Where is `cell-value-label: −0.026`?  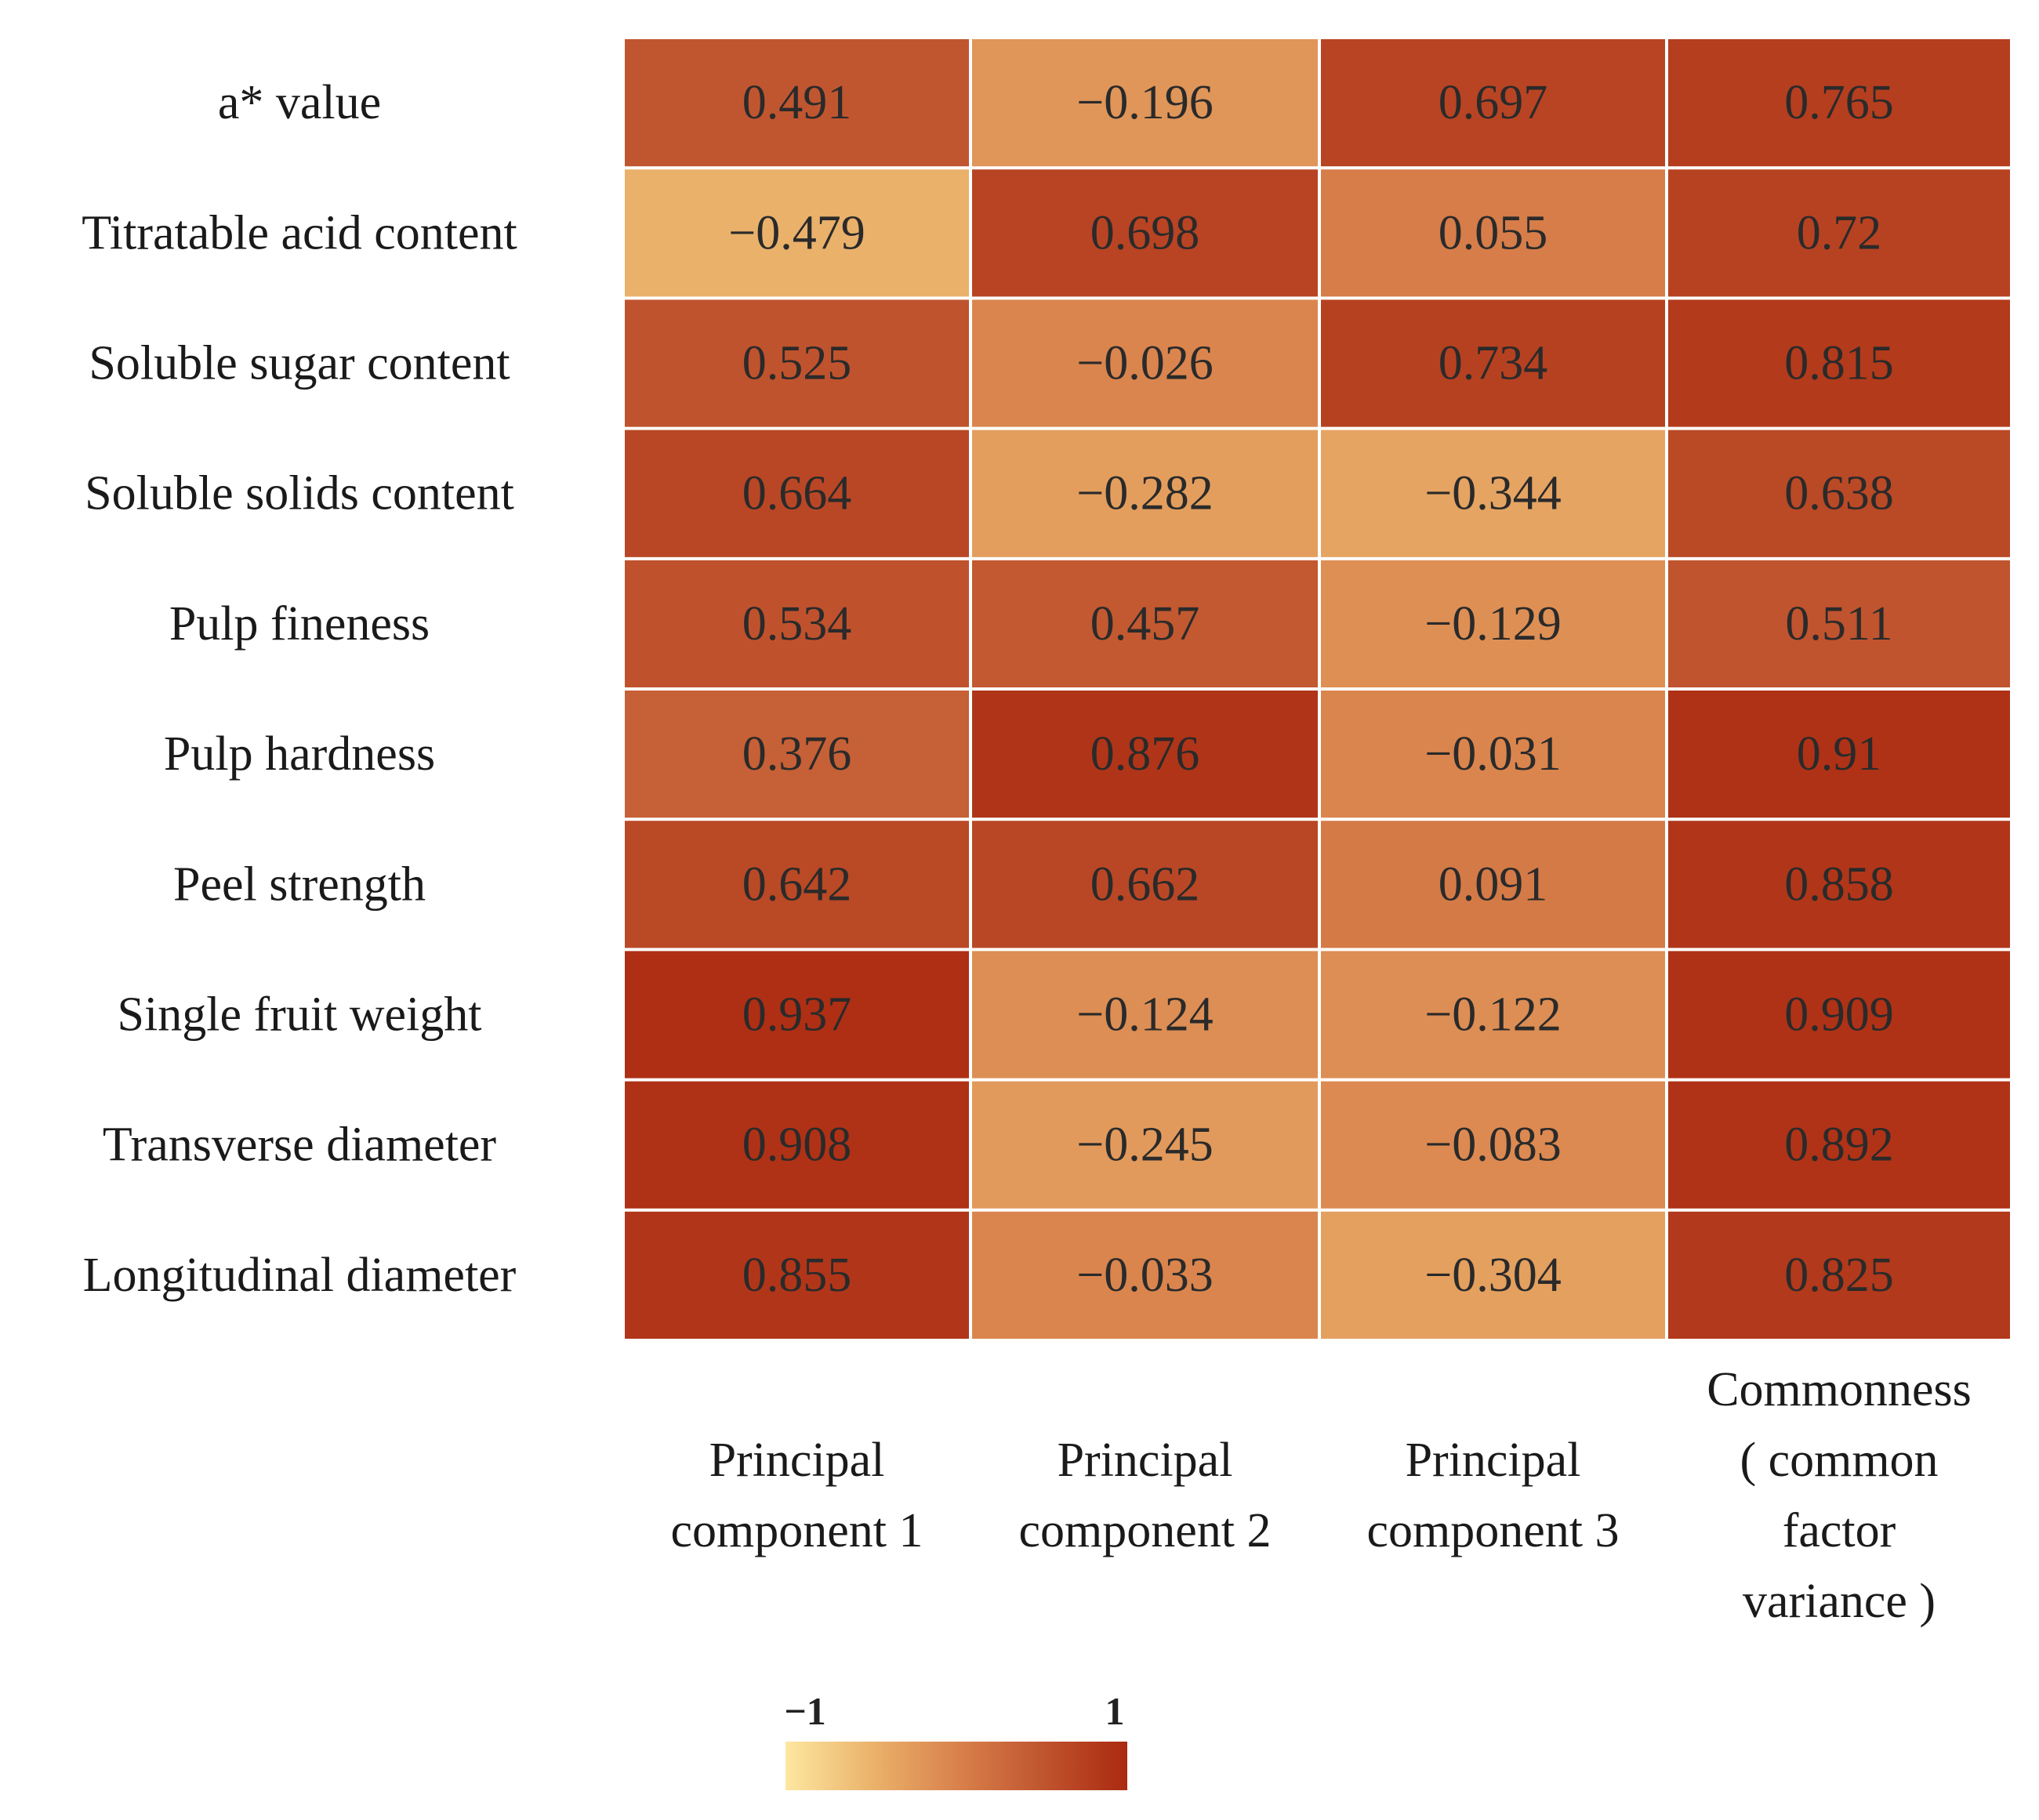 cell-value-label: −0.026 is located at coordinates (1144, 363).